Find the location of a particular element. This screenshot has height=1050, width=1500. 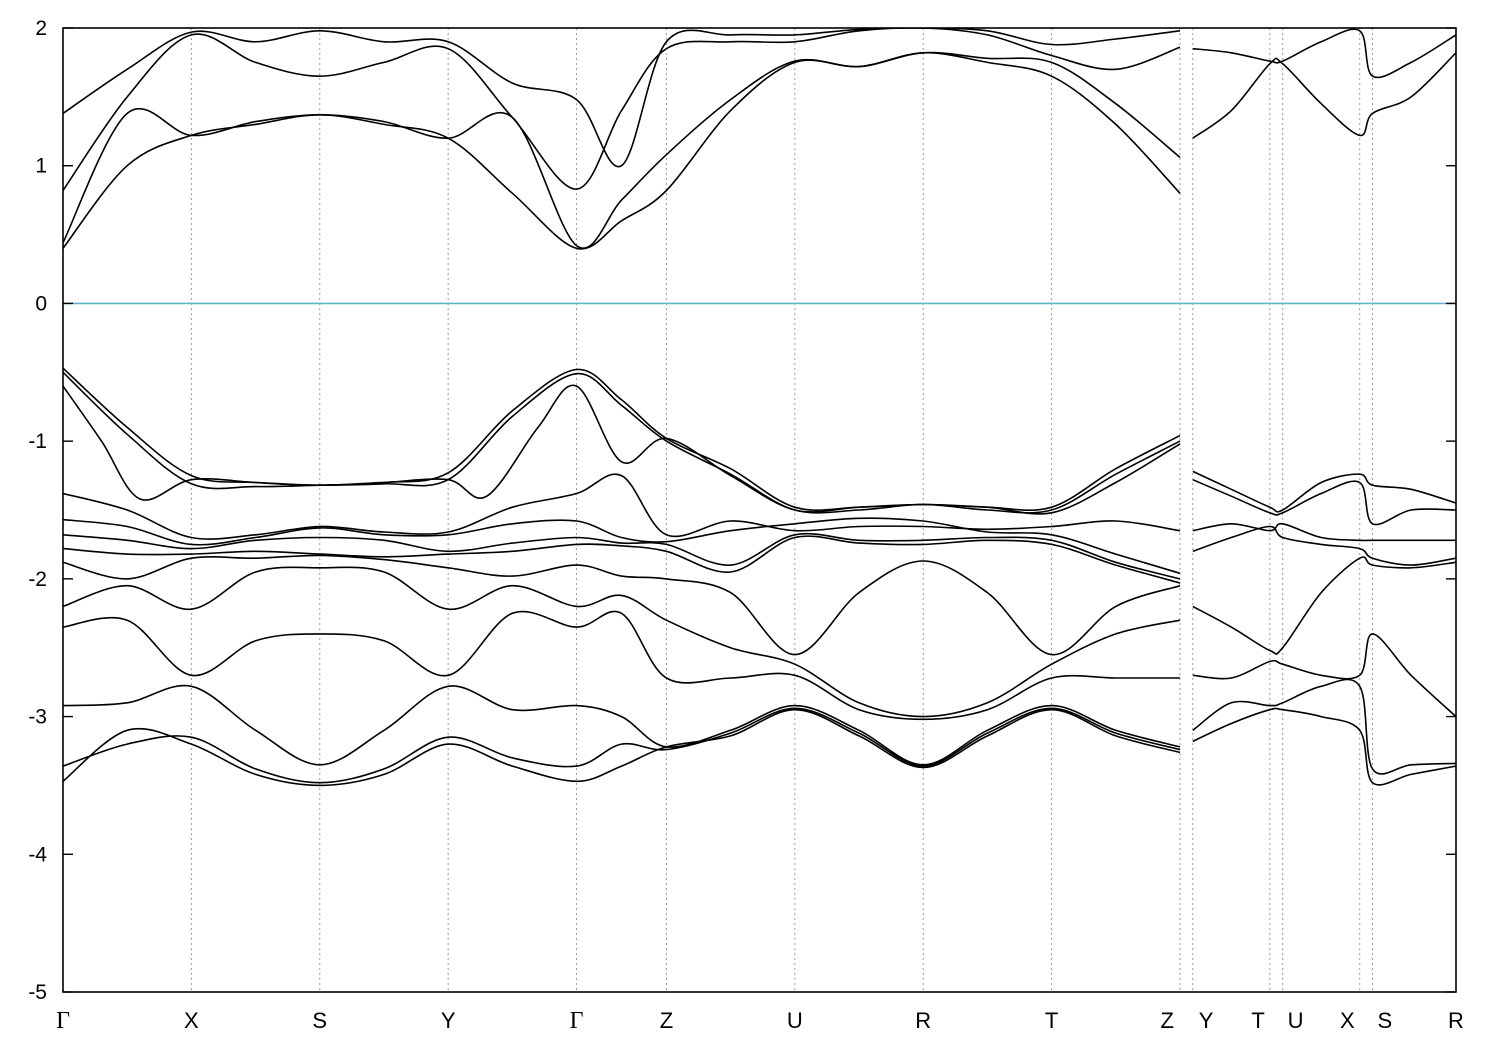

y-tick-label-7: -5 is located at coordinates (37, 992).